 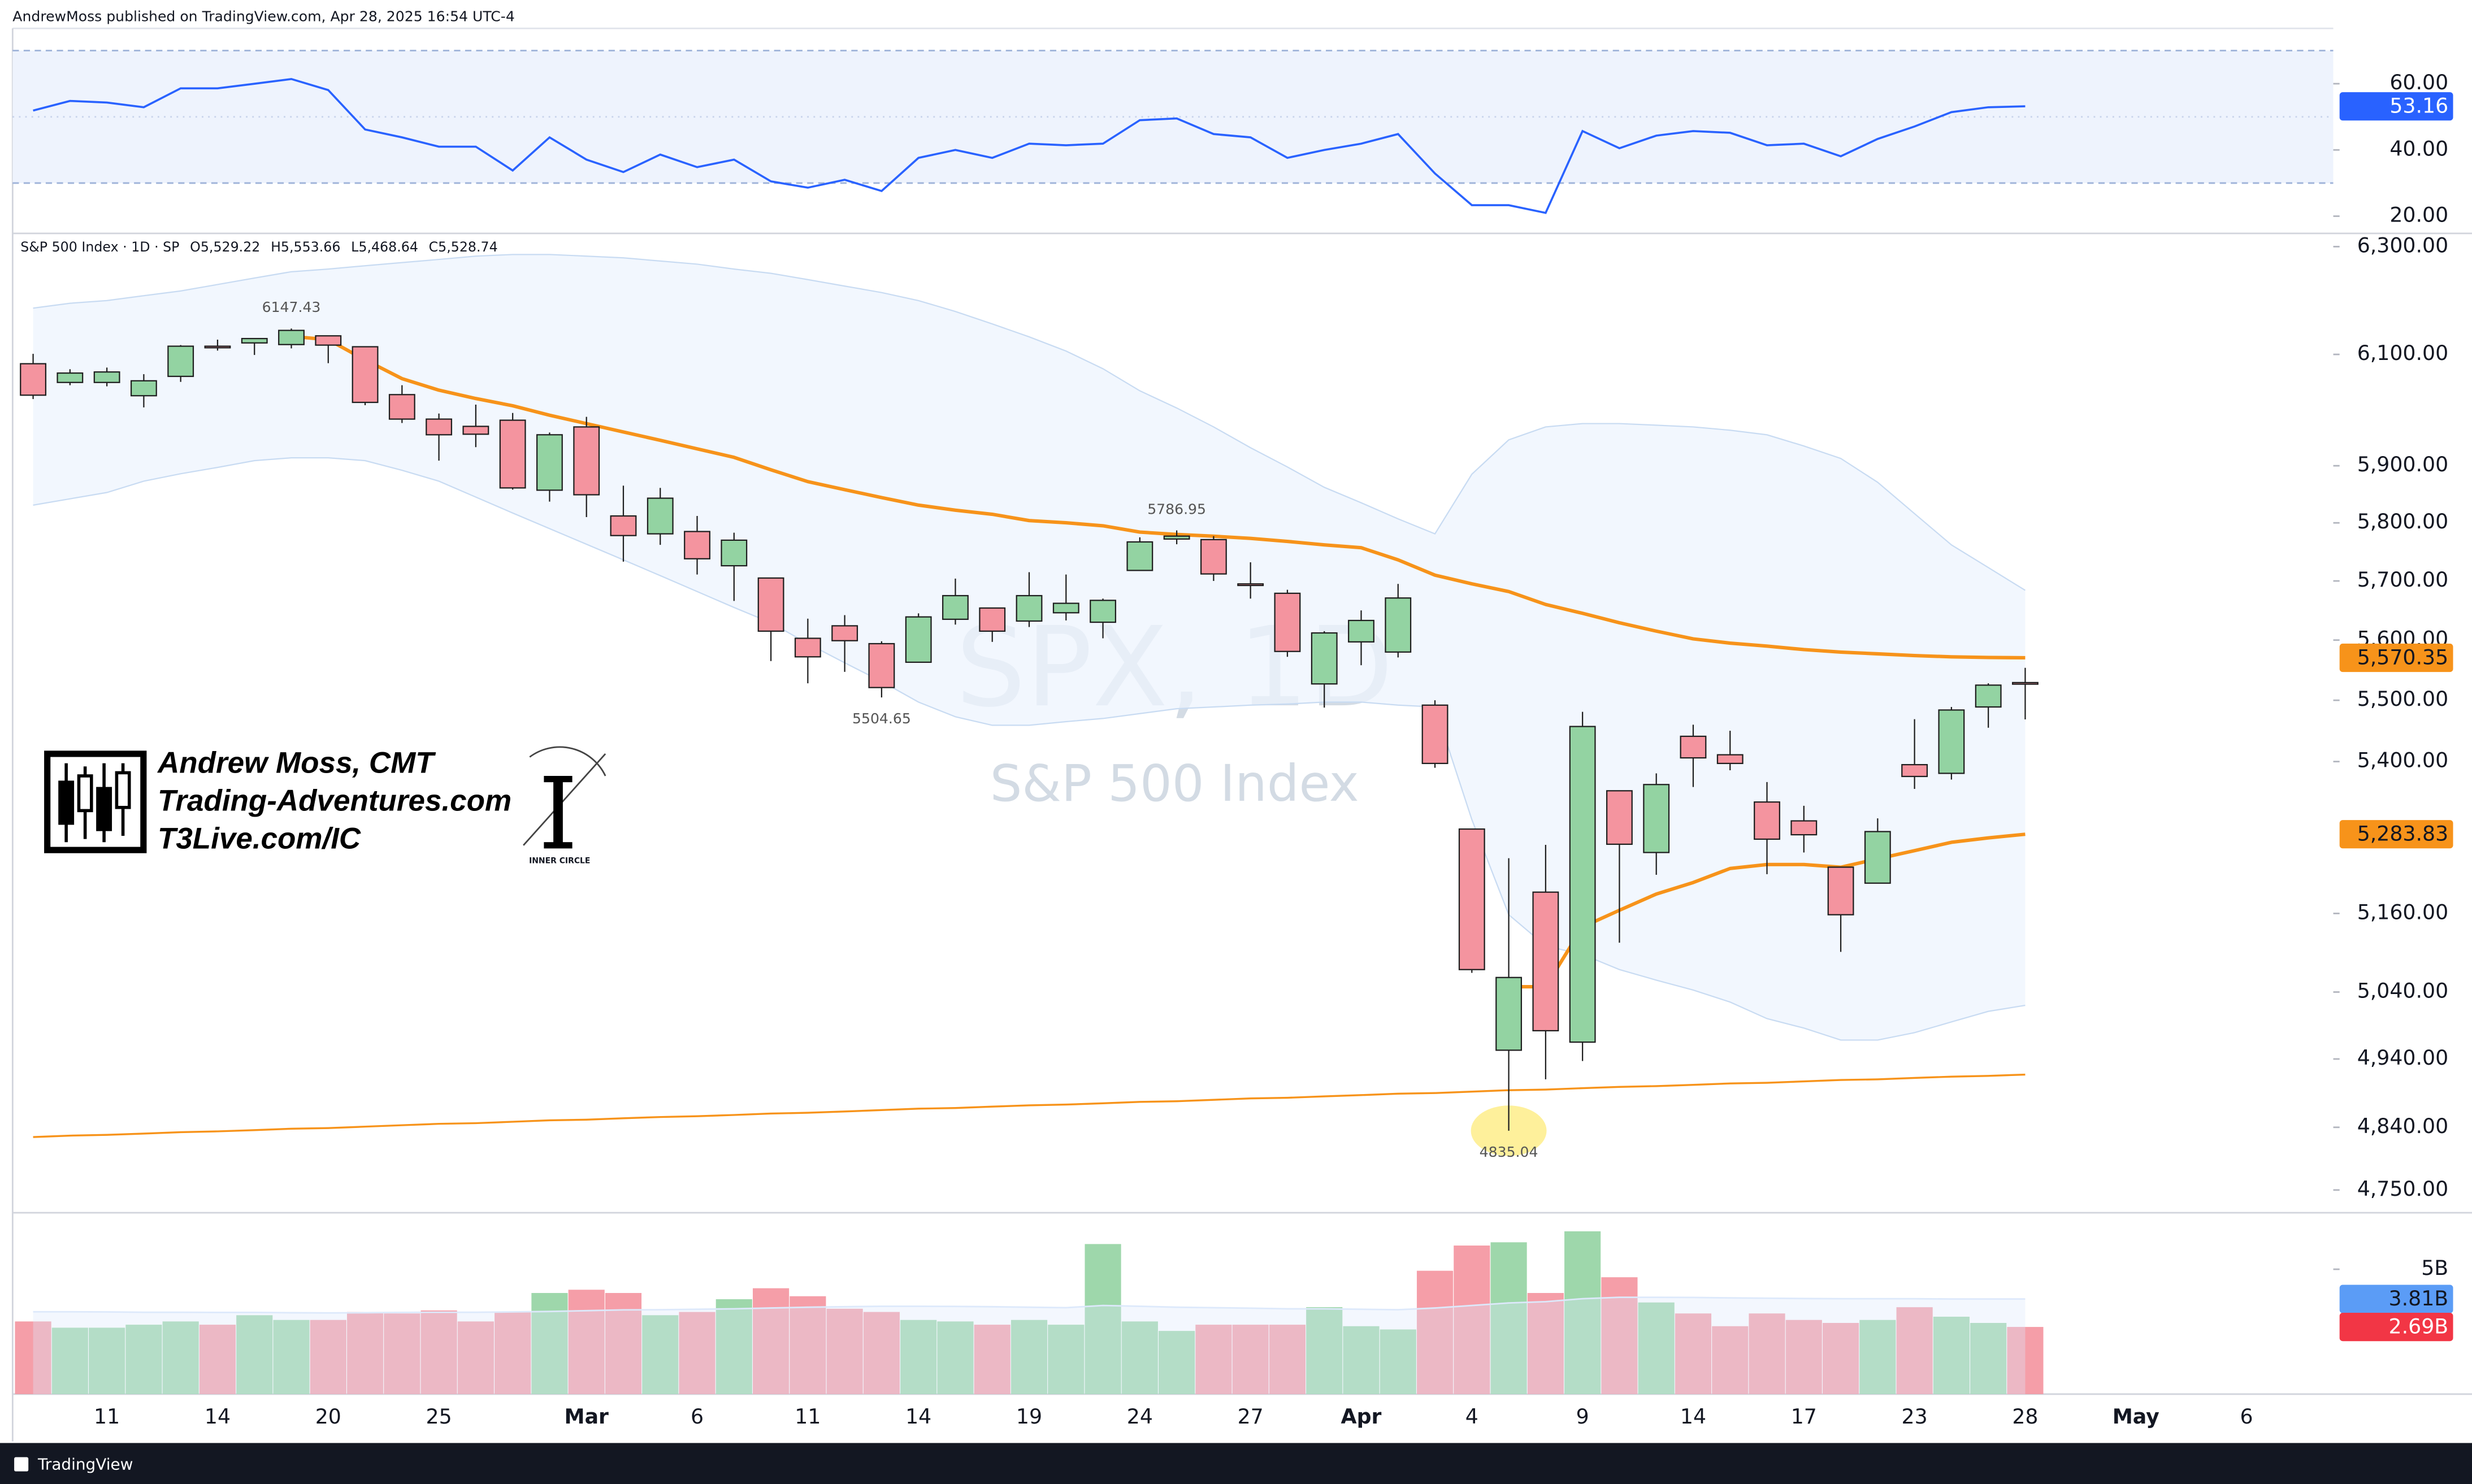 What do you see at coordinates (1140, 1417) in the screenshot?
I see `x-tick-label: 24` at bounding box center [1140, 1417].